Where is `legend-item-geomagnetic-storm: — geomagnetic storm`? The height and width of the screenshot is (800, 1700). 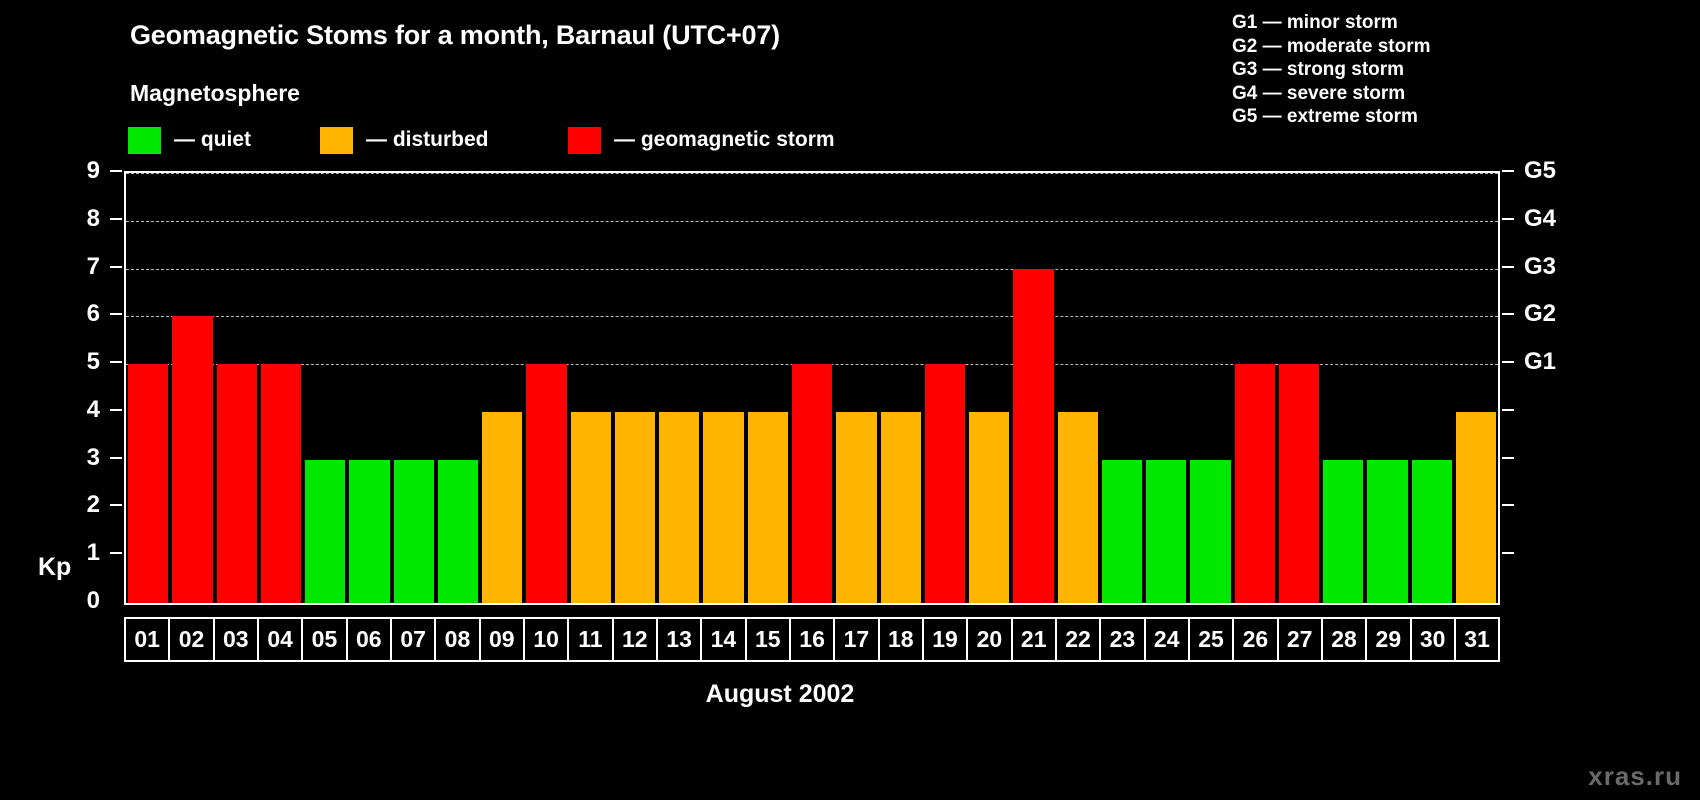
legend-item-geomagnetic-storm: — geomagnetic storm is located at coordinates (701, 140).